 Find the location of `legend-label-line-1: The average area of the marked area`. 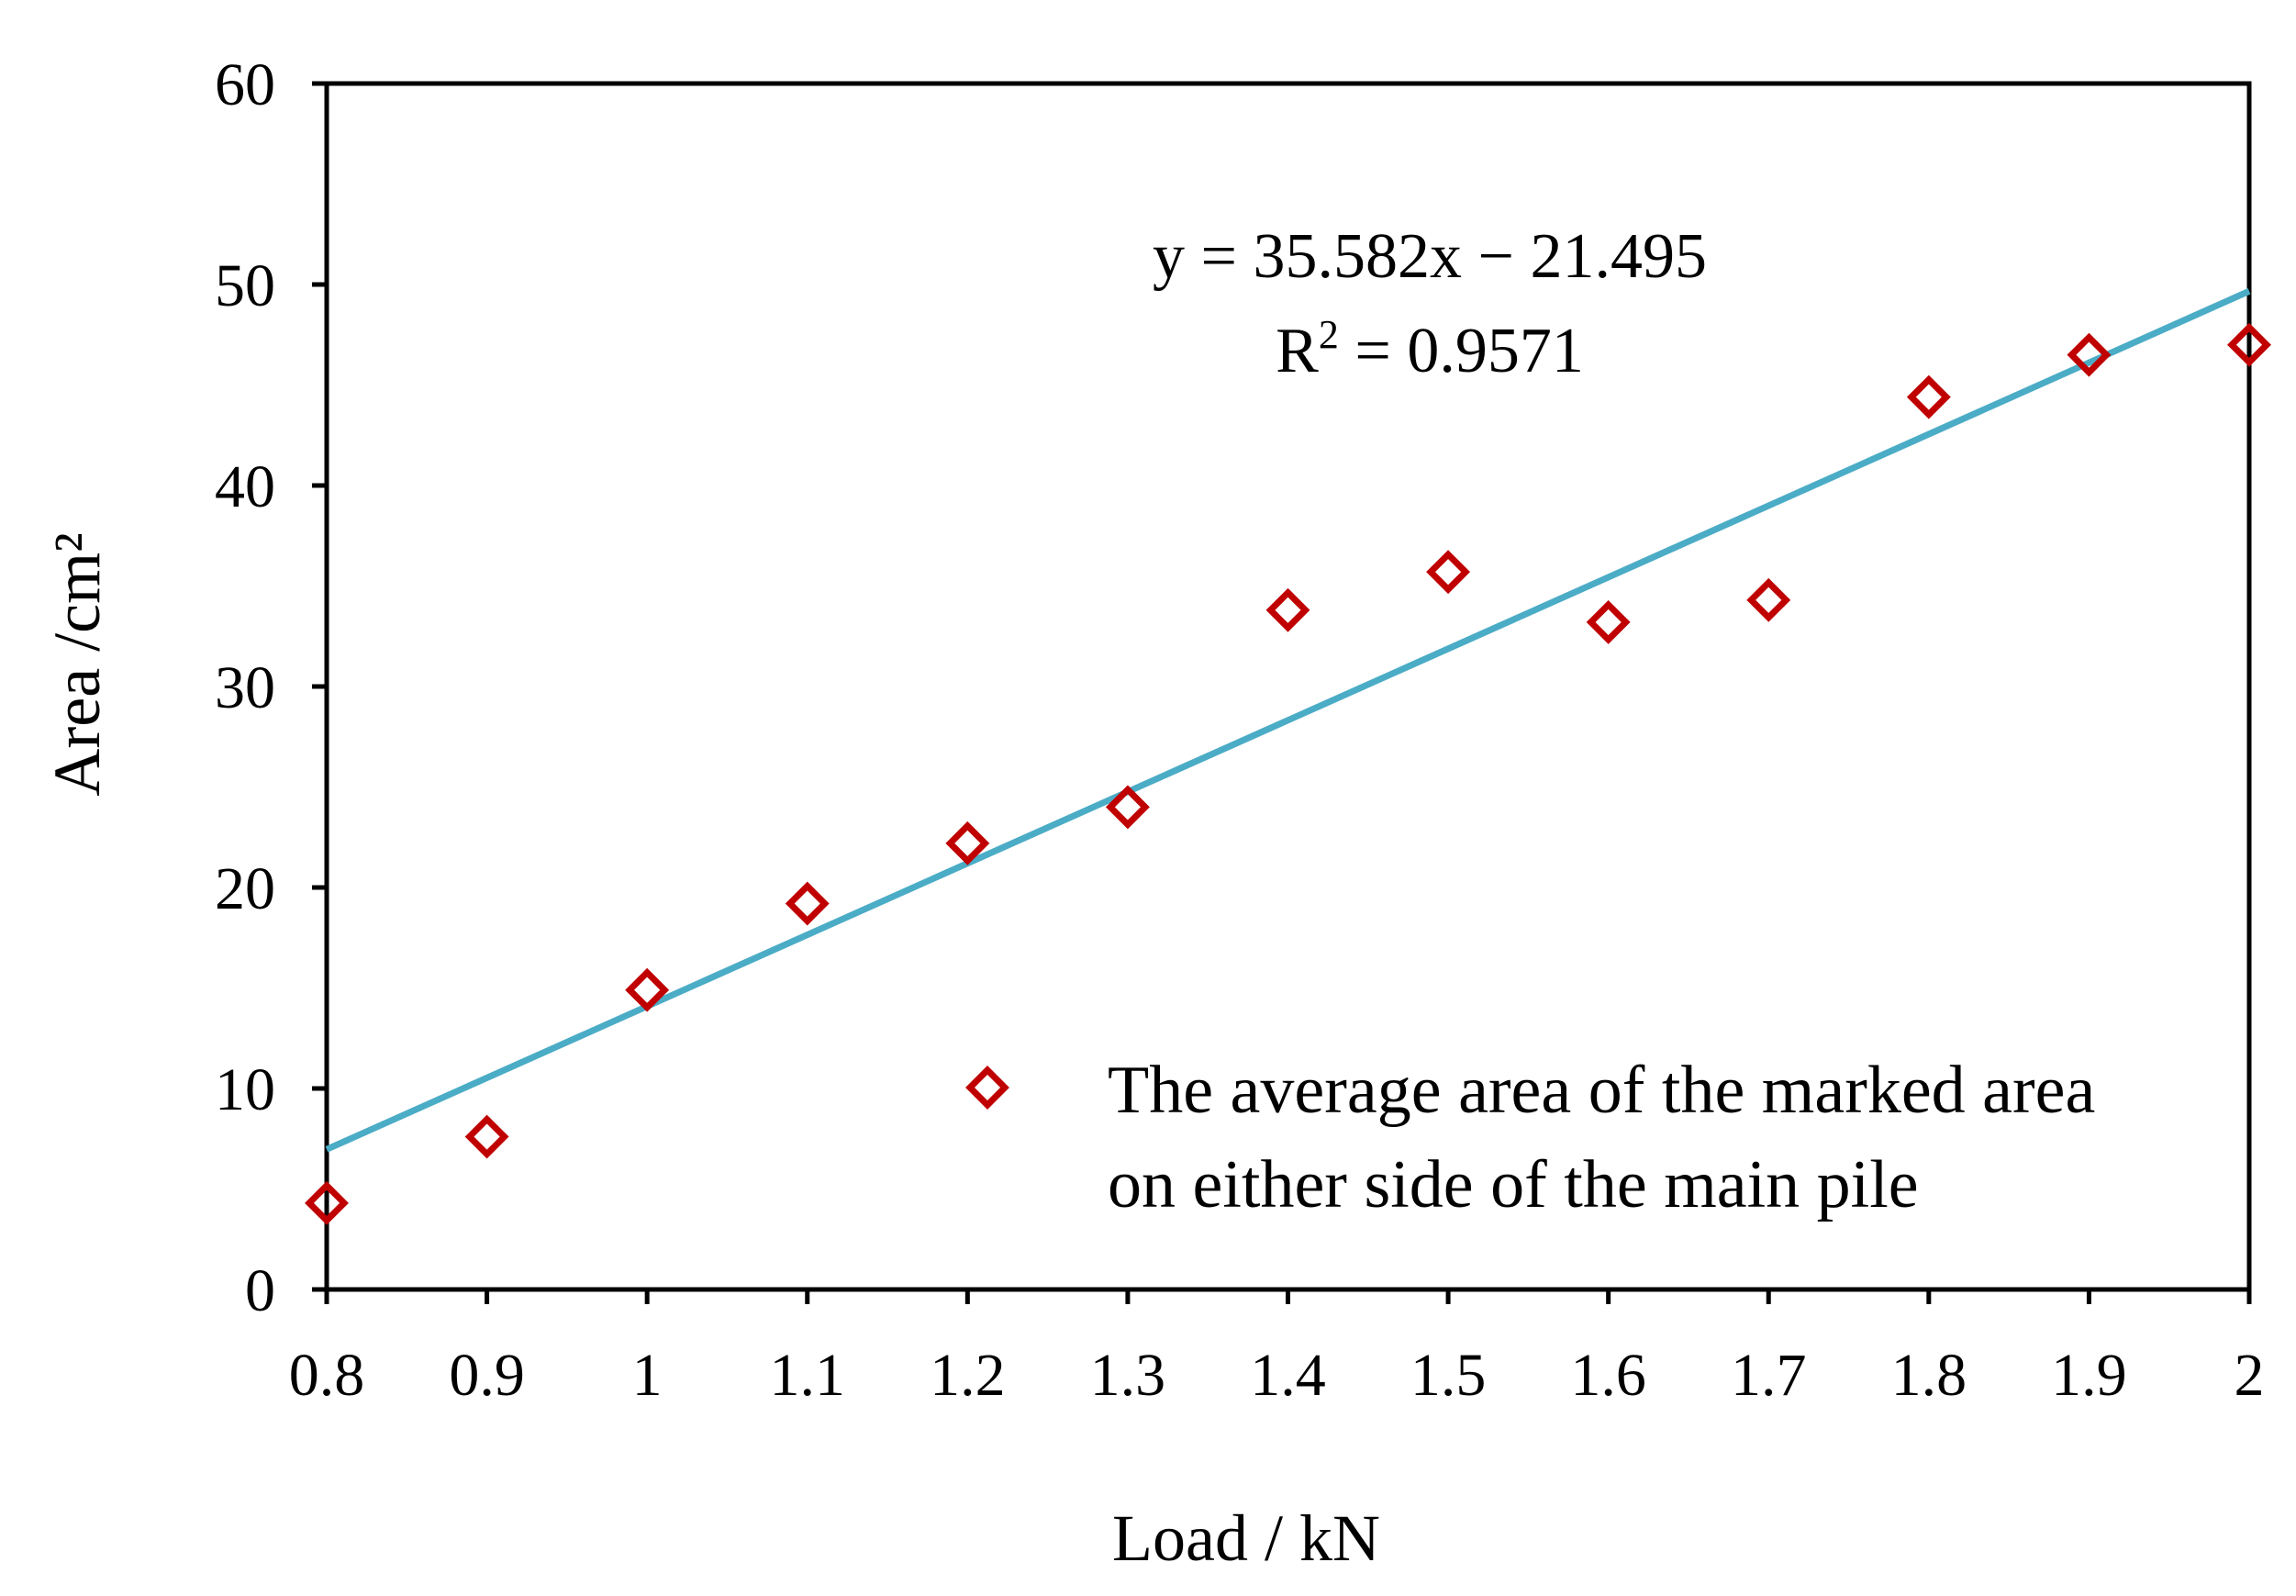

legend-label-line-1: The average area of the marked area is located at coordinates (1601, 1090).